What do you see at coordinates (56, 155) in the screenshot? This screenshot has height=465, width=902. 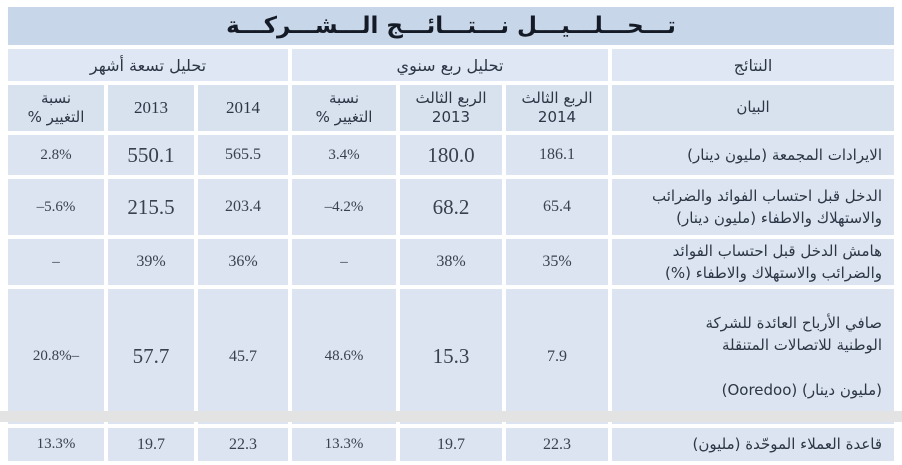 I see `cell-y-change: 2.8%` at bounding box center [56, 155].